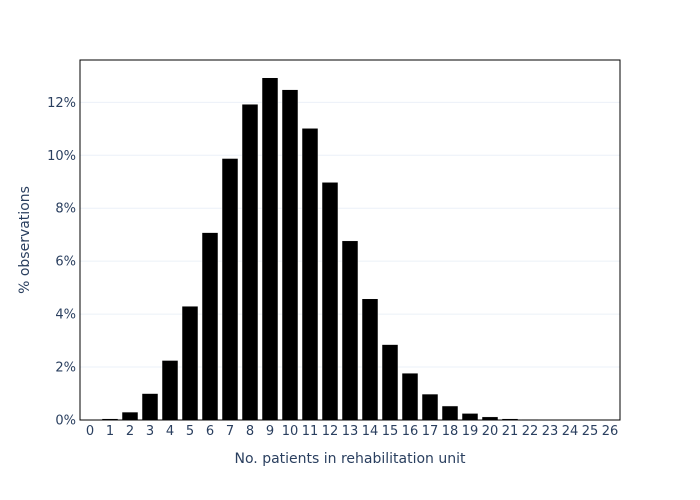  Describe the element at coordinates (270, 431) in the screenshot. I see `x-tick-label: 9` at that location.